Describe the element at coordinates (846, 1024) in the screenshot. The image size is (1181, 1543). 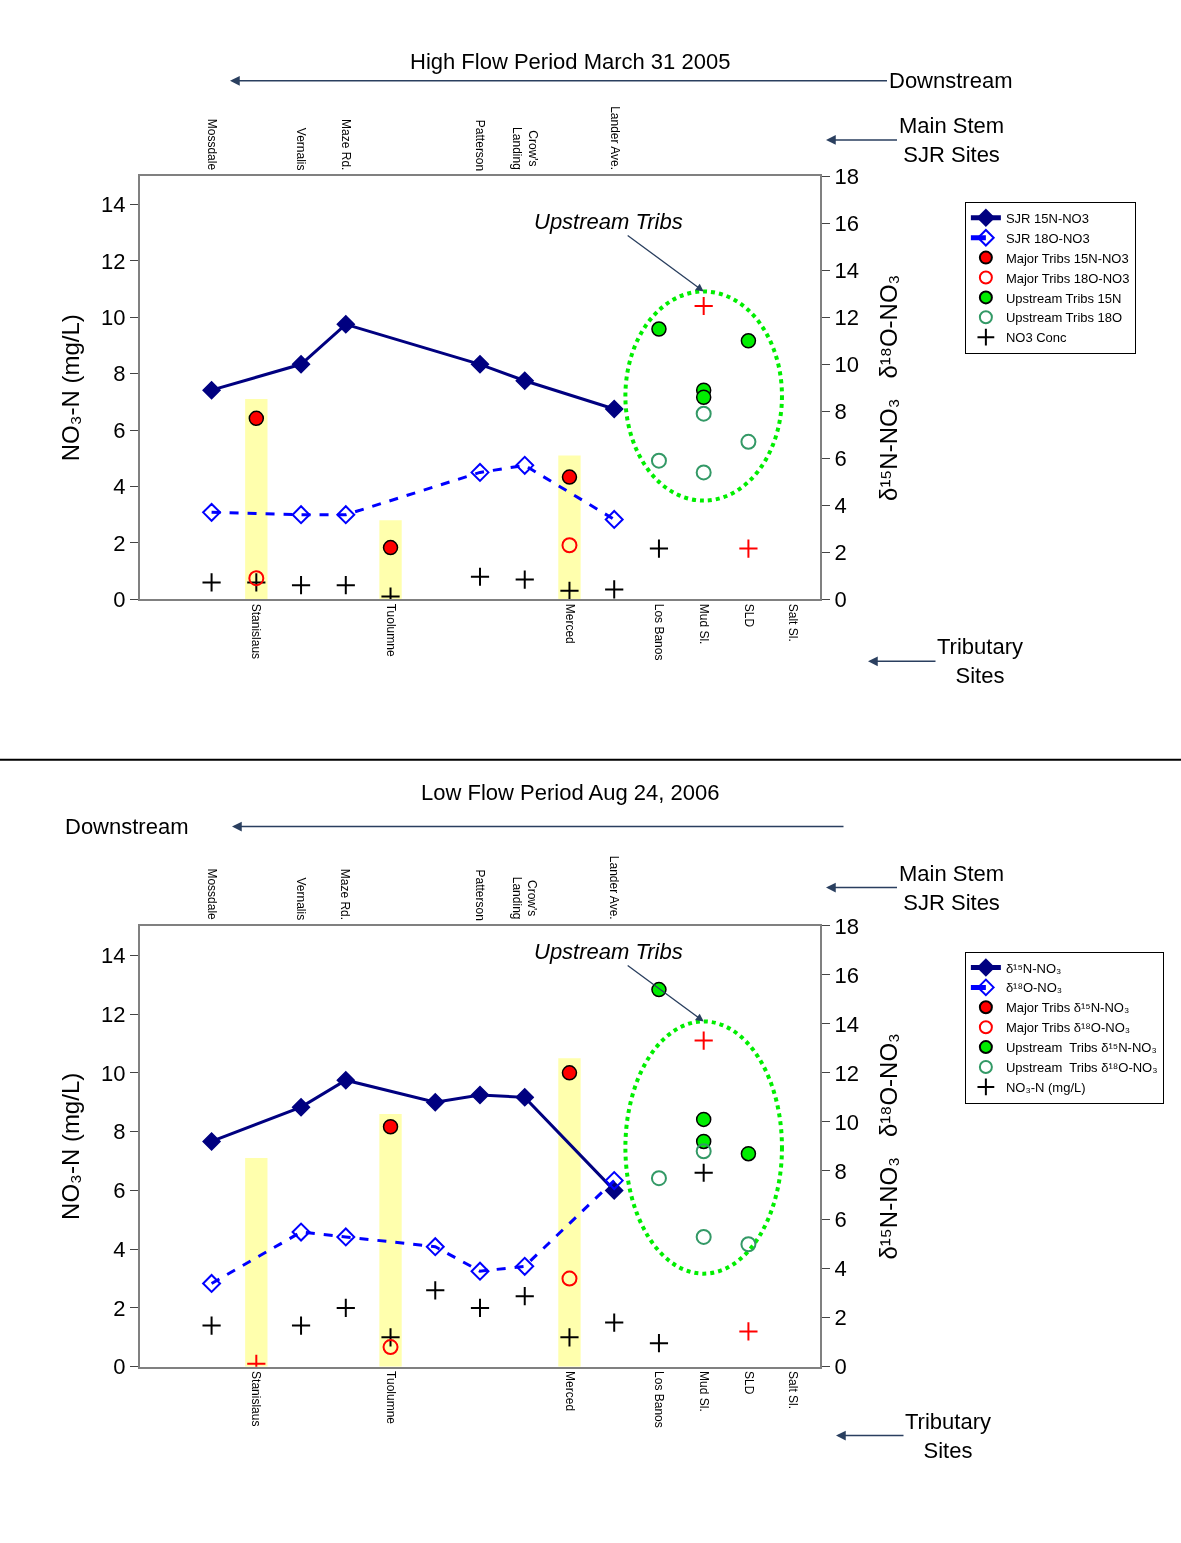
I see `y2-tick-label: 14` at that location.